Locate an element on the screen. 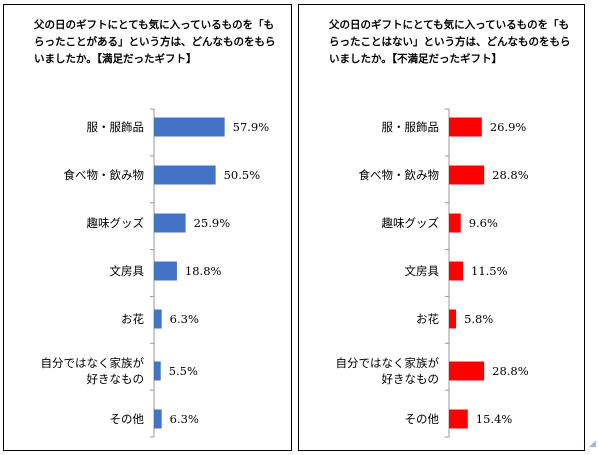  data-label: 5.5% is located at coordinates (183, 371).